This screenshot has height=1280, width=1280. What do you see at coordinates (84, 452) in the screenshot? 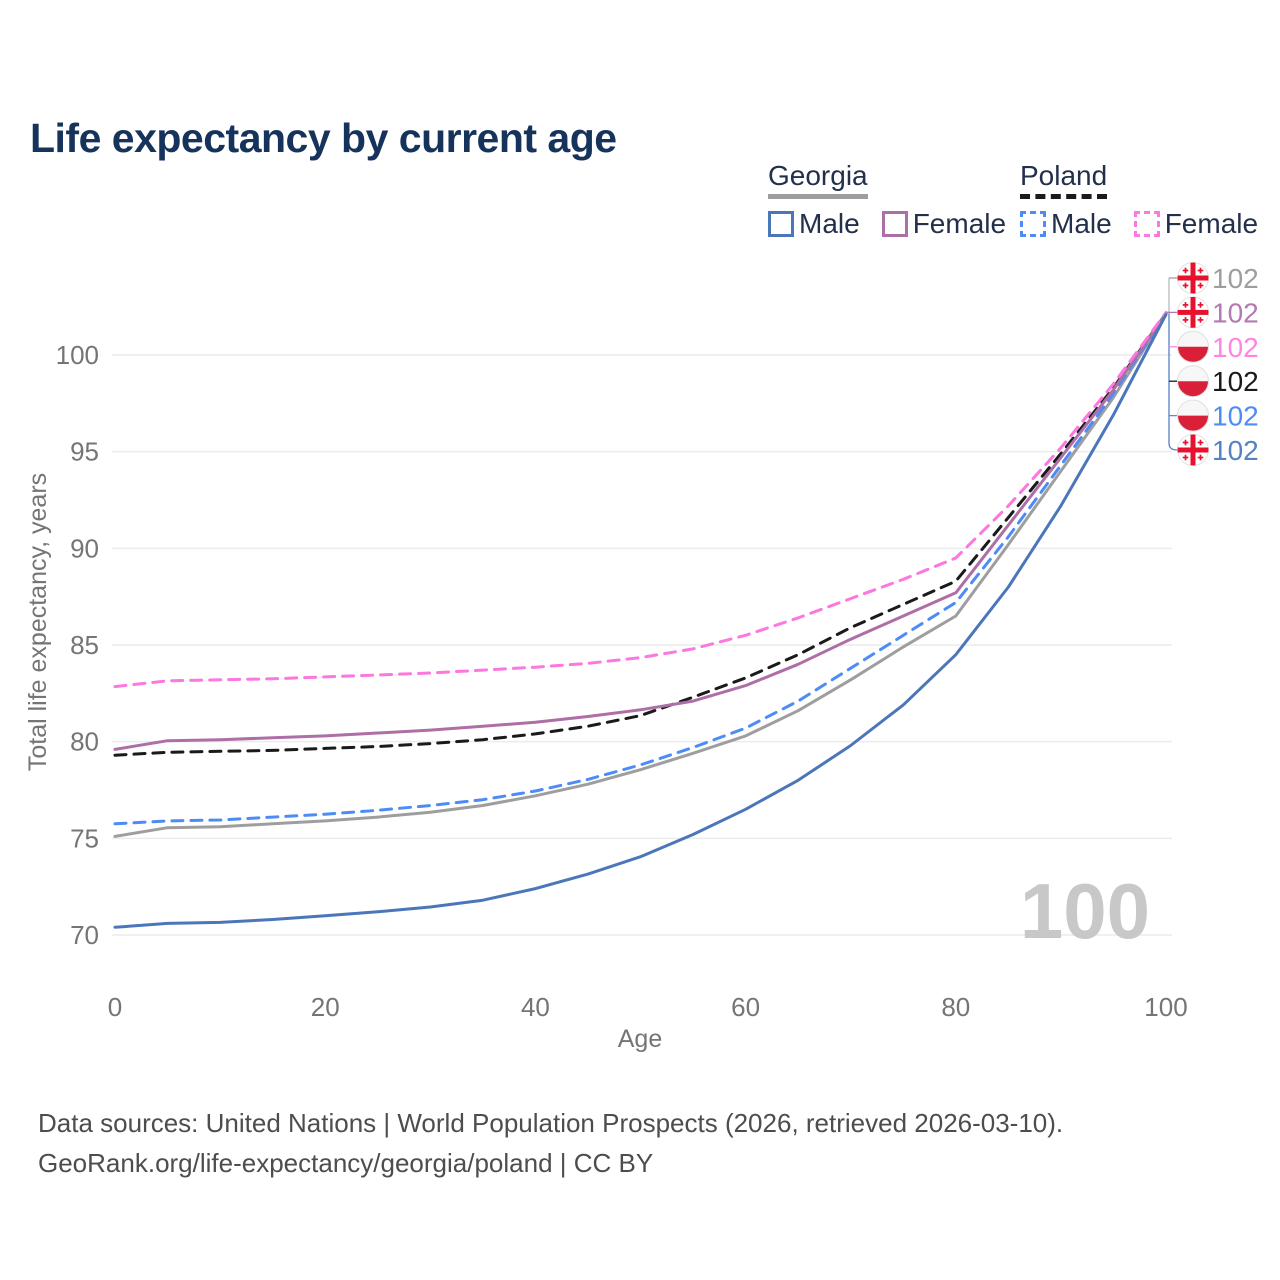
I see `y-tick-95: 95` at bounding box center [84, 452].